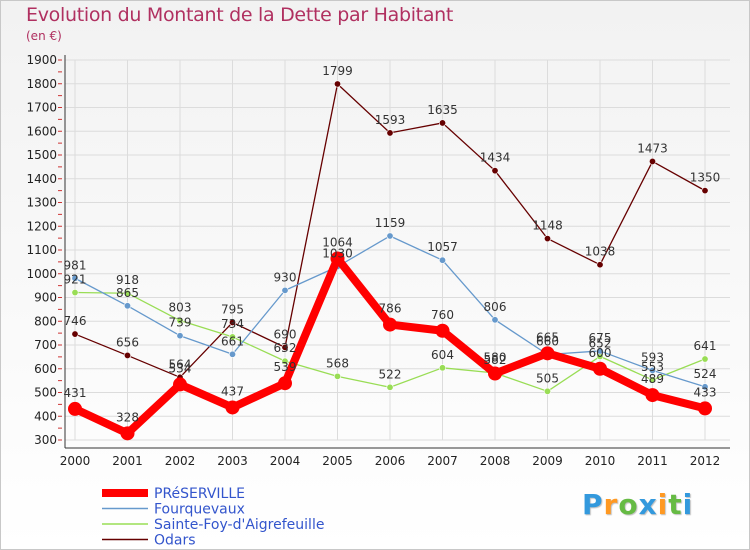  What do you see at coordinates (45, 298) in the screenshot?
I see `y-tick-label: 900` at bounding box center [45, 298].